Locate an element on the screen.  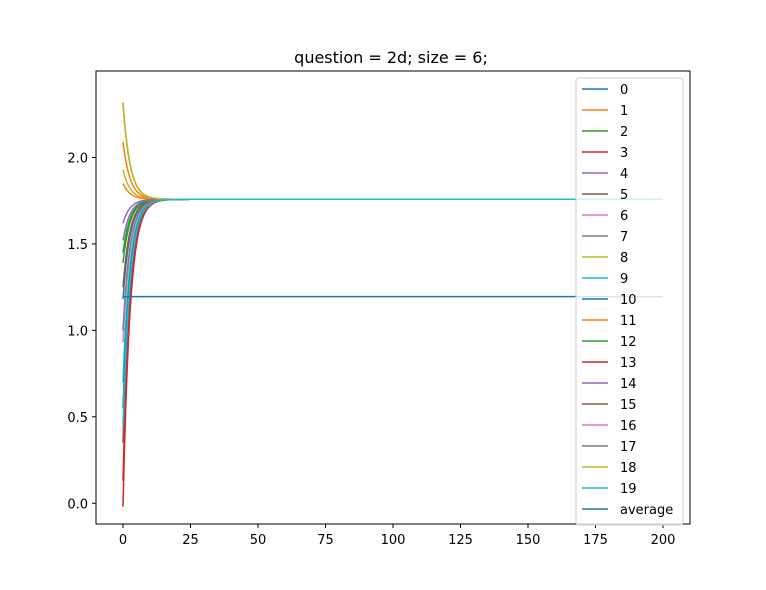
y-tick-label: 1.0 is located at coordinates (77, 331).